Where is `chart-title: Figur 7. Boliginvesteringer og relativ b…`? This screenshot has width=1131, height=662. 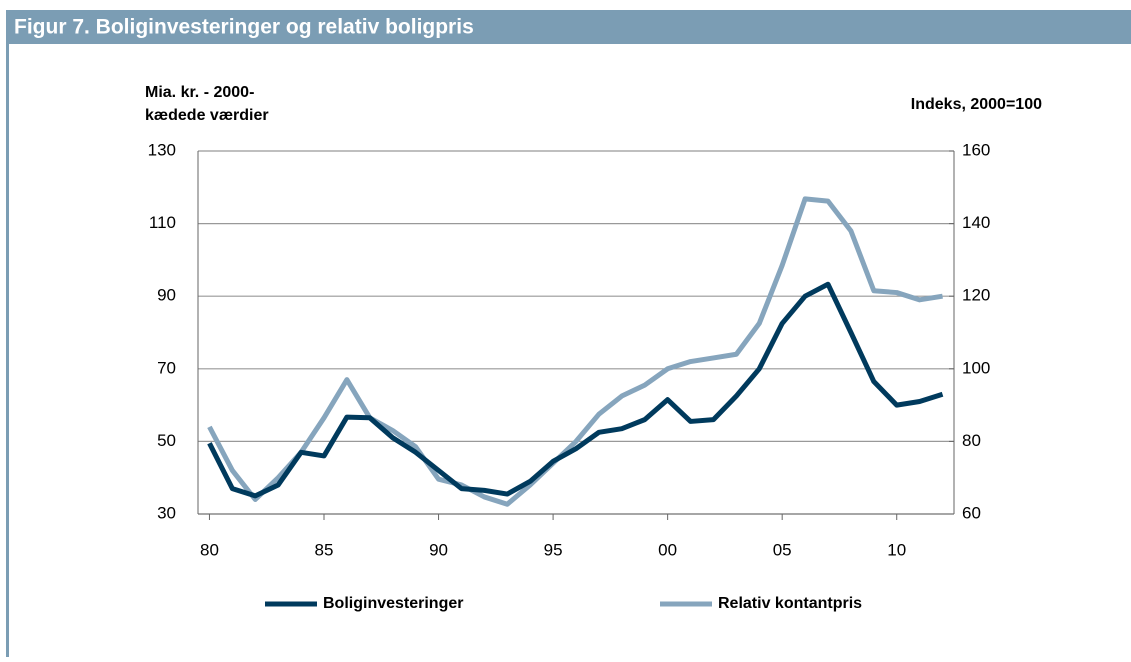 chart-title: Figur 7. Boliginvesteringer og relativ b… is located at coordinates (244, 27).